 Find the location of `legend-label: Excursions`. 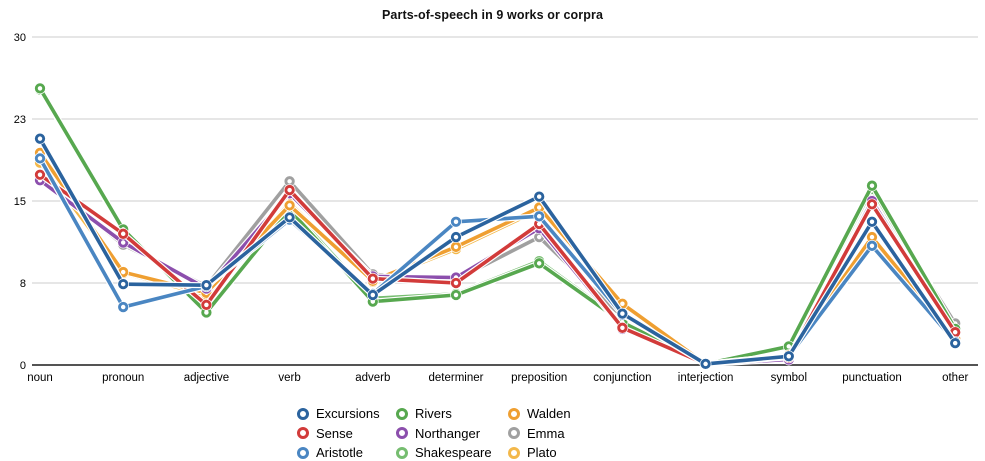

legend-label: Excursions is located at coordinates (348, 414).